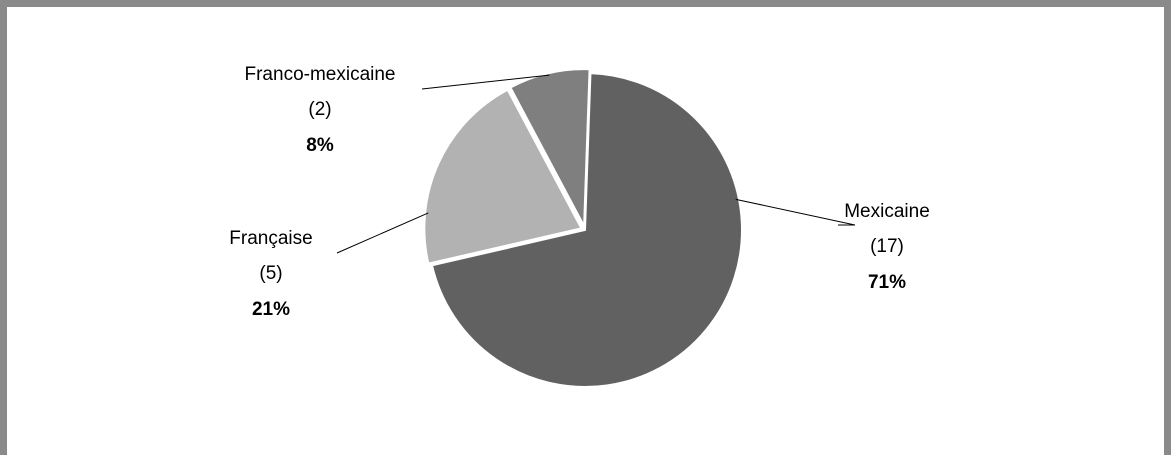 The height and width of the screenshot is (455, 1171). Describe the element at coordinates (887, 282) in the screenshot. I see `slice-label-percent: 71%` at that location.